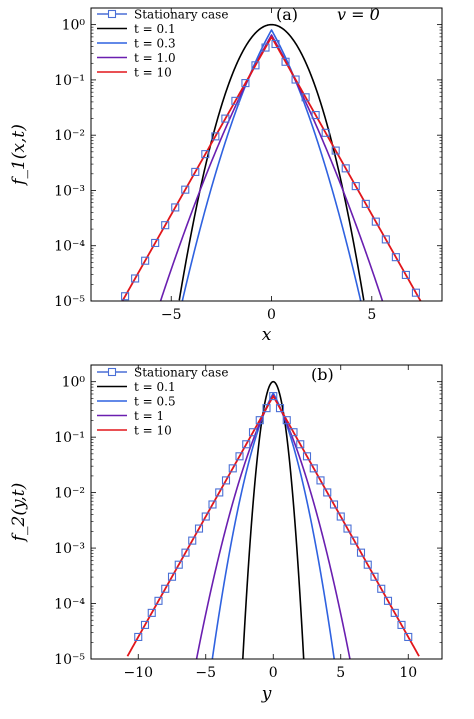  What do you see at coordinates (153, 431) in the screenshot?
I see `legend-entry: t = 10` at bounding box center [153, 431].